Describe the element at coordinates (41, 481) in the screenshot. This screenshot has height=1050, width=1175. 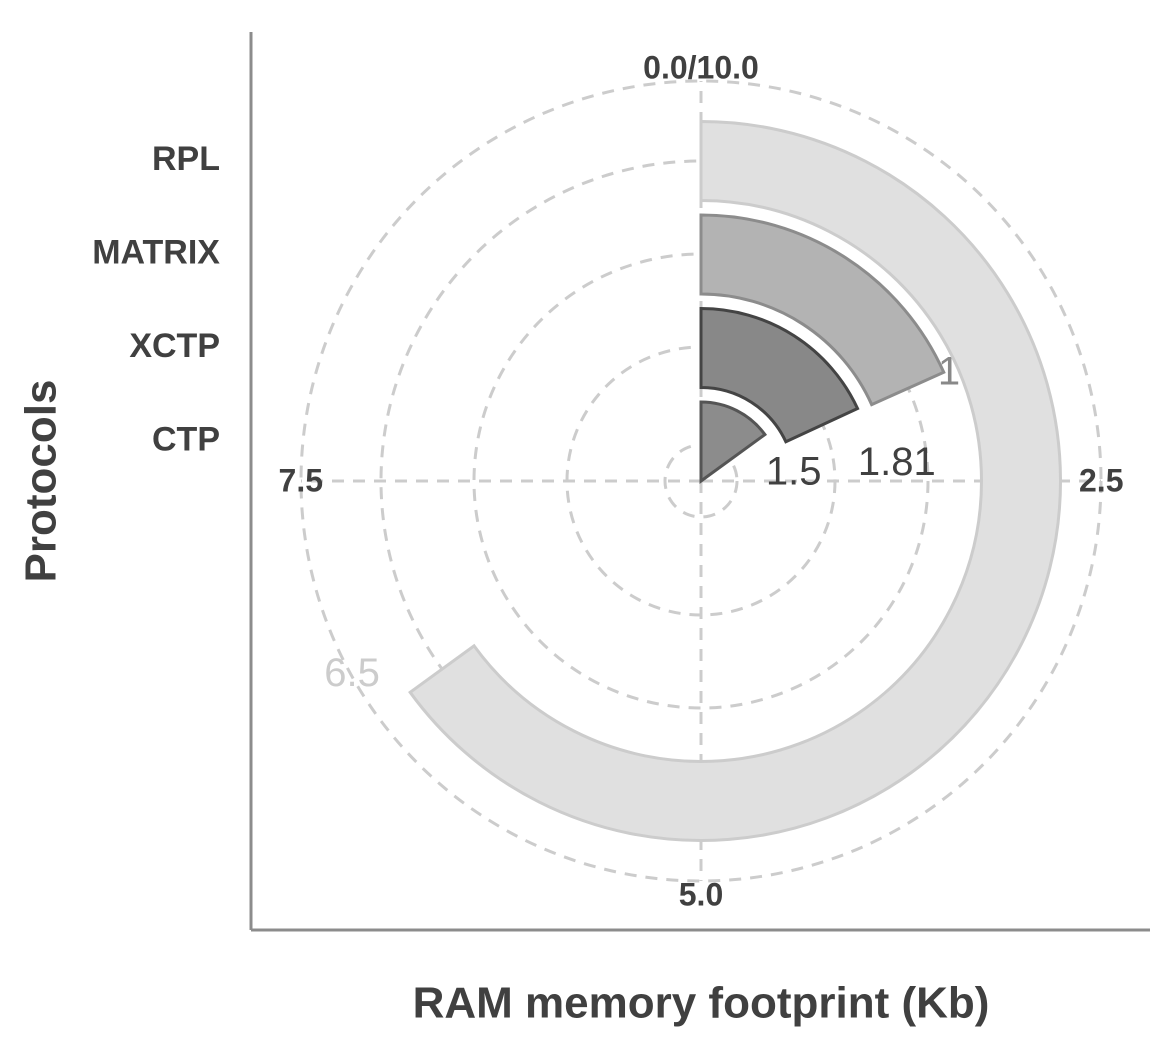
I see `y-axis-title: Protocols` at that location.